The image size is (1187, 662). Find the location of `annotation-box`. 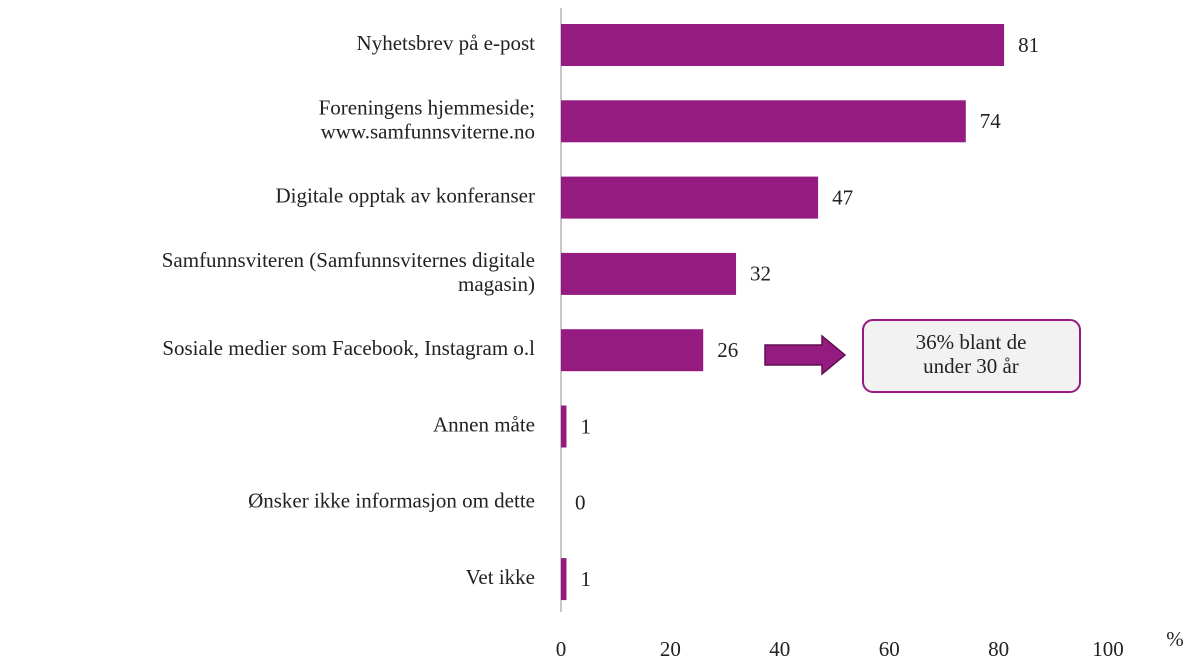

annotation-box is located at coordinates (971, 356).